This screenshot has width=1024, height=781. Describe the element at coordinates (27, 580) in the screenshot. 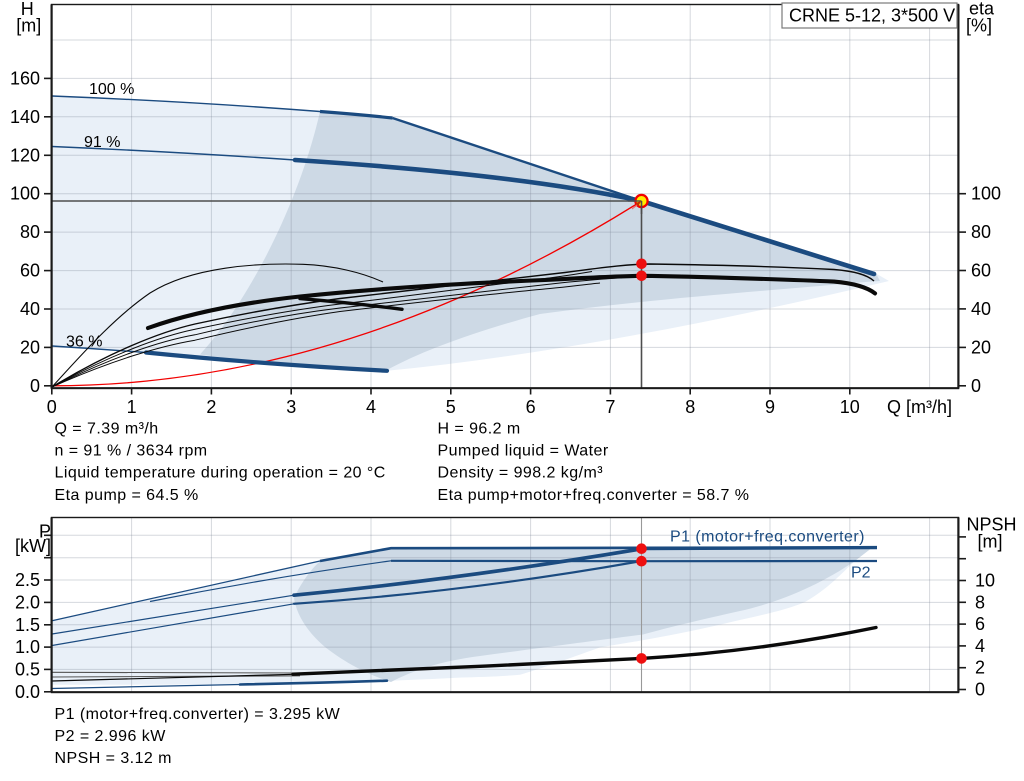

I see `svg-text: 2.5` at that location.